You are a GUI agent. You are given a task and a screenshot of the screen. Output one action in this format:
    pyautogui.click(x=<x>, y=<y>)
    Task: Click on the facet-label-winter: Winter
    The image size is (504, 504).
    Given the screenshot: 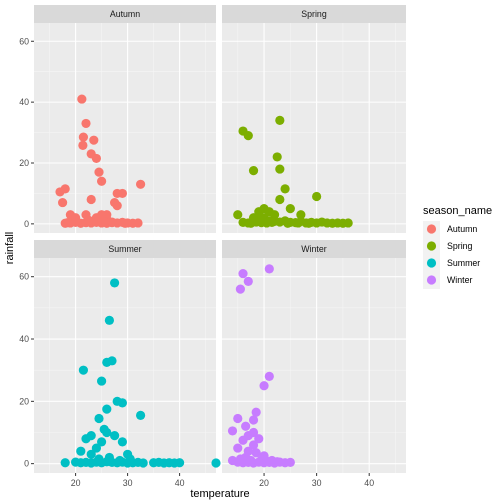 What is the action you would take?
    pyautogui.click(x=313, y=249)
    